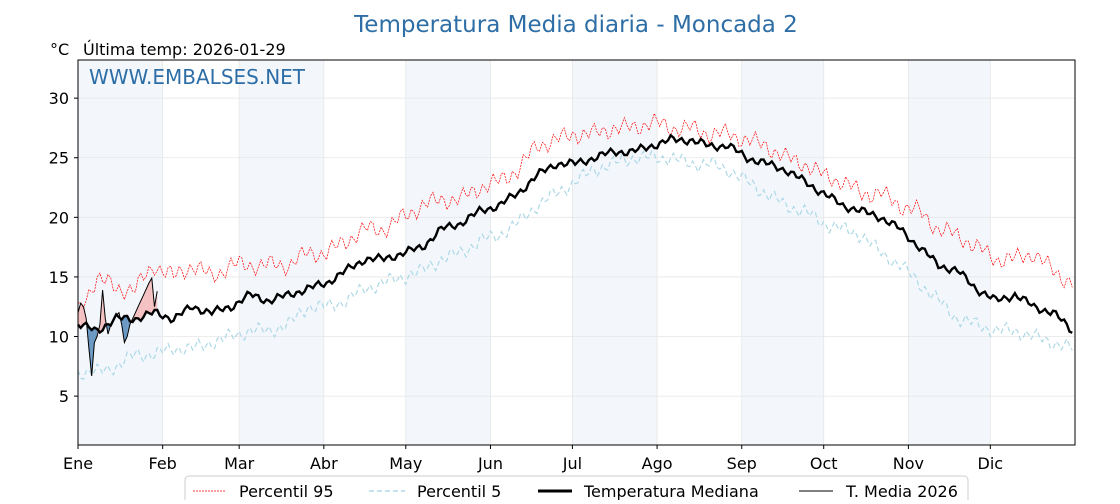  What do you see at coordinates (64, 396) in the screenshot?
I see `y-tick-label: 5` at bounding box center [64, 396].